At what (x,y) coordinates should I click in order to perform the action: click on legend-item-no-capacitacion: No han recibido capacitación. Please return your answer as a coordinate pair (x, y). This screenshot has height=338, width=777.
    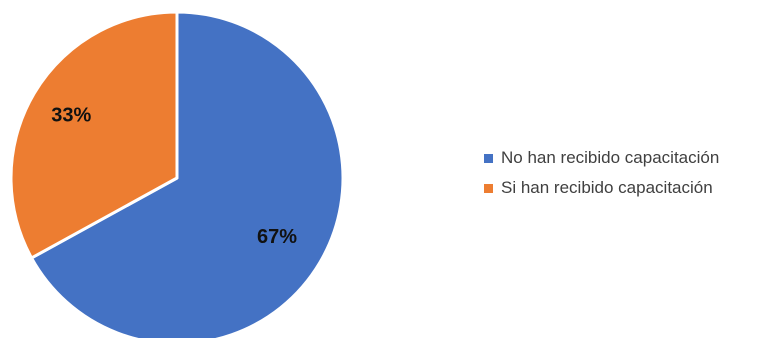
    Looking at the image, I should click on (601, 158).